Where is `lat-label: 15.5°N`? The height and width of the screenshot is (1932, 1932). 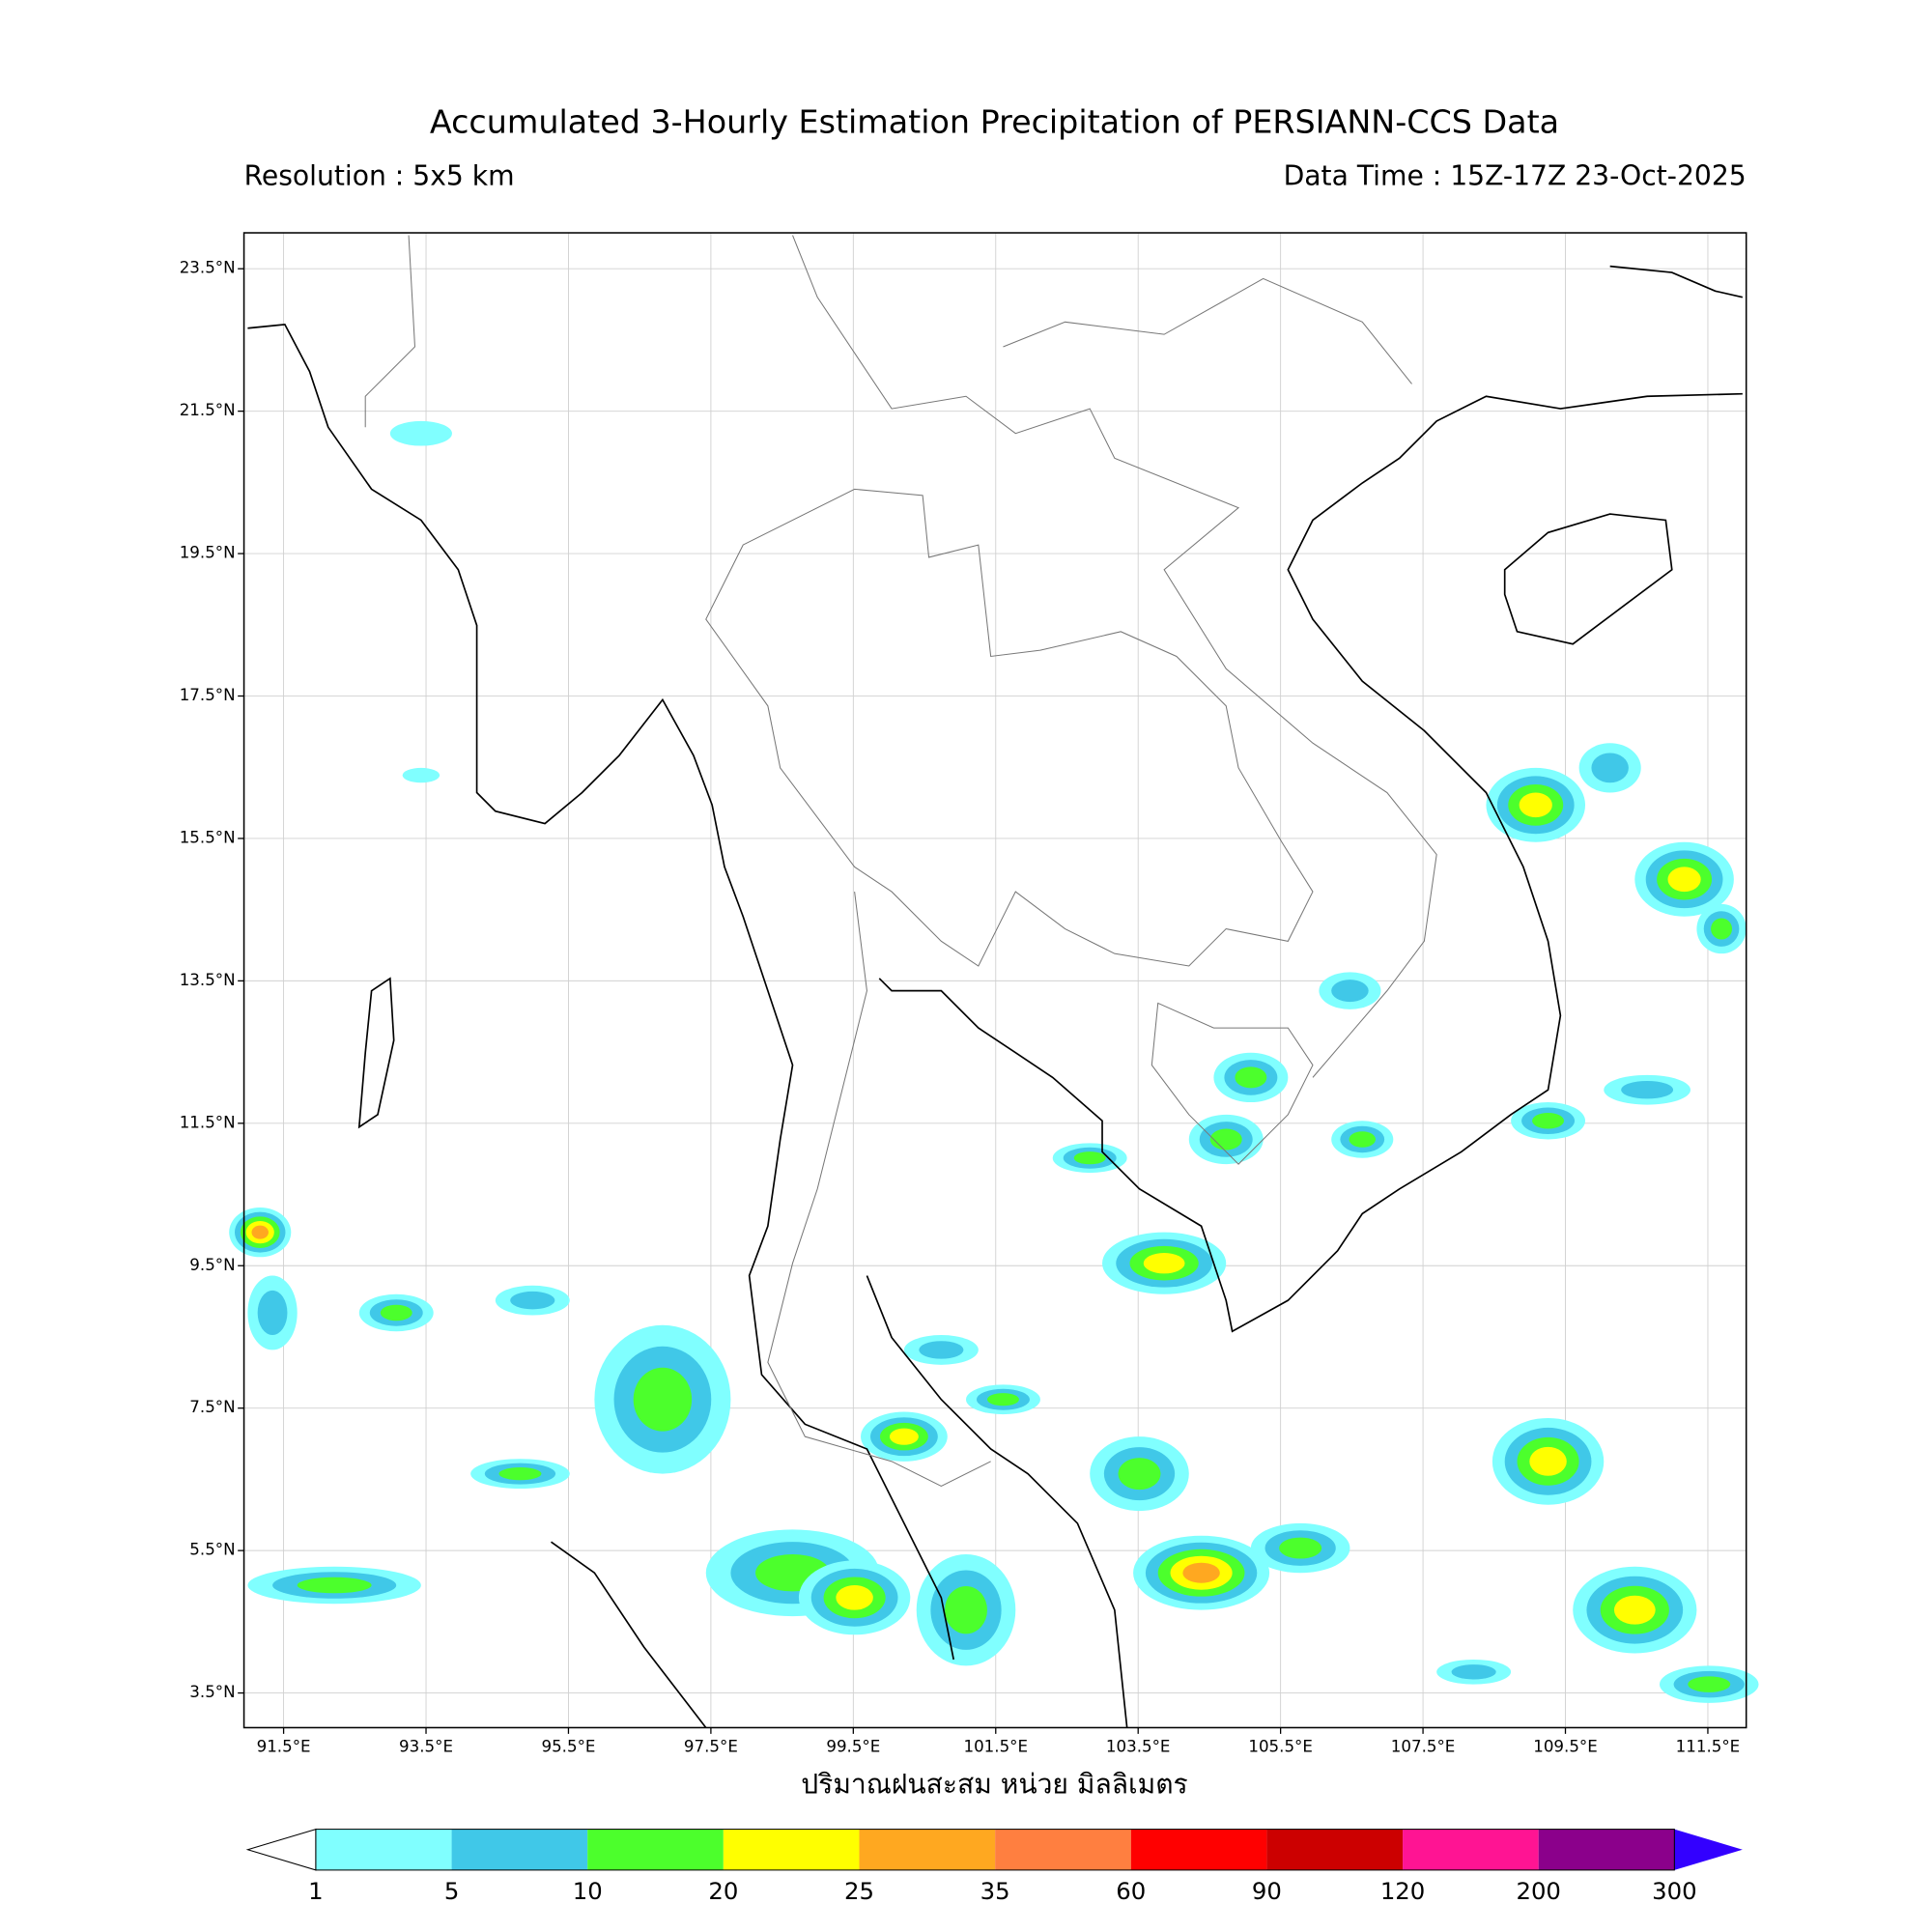 lat-label: 15.5°N is located at coordinates (208, 837).